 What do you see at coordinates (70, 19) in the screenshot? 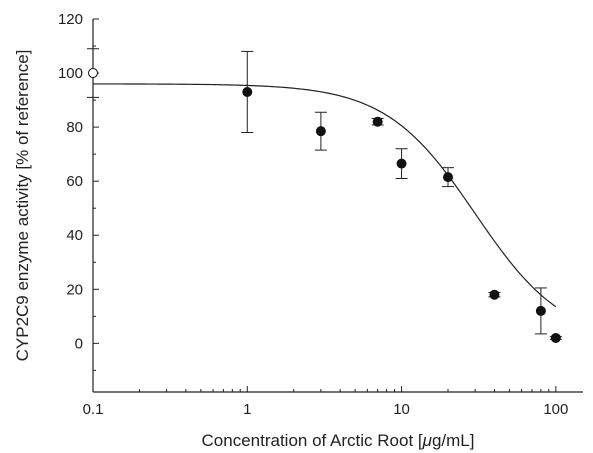
I see `y-tick-label: 120` at bounding box center [70, 19].